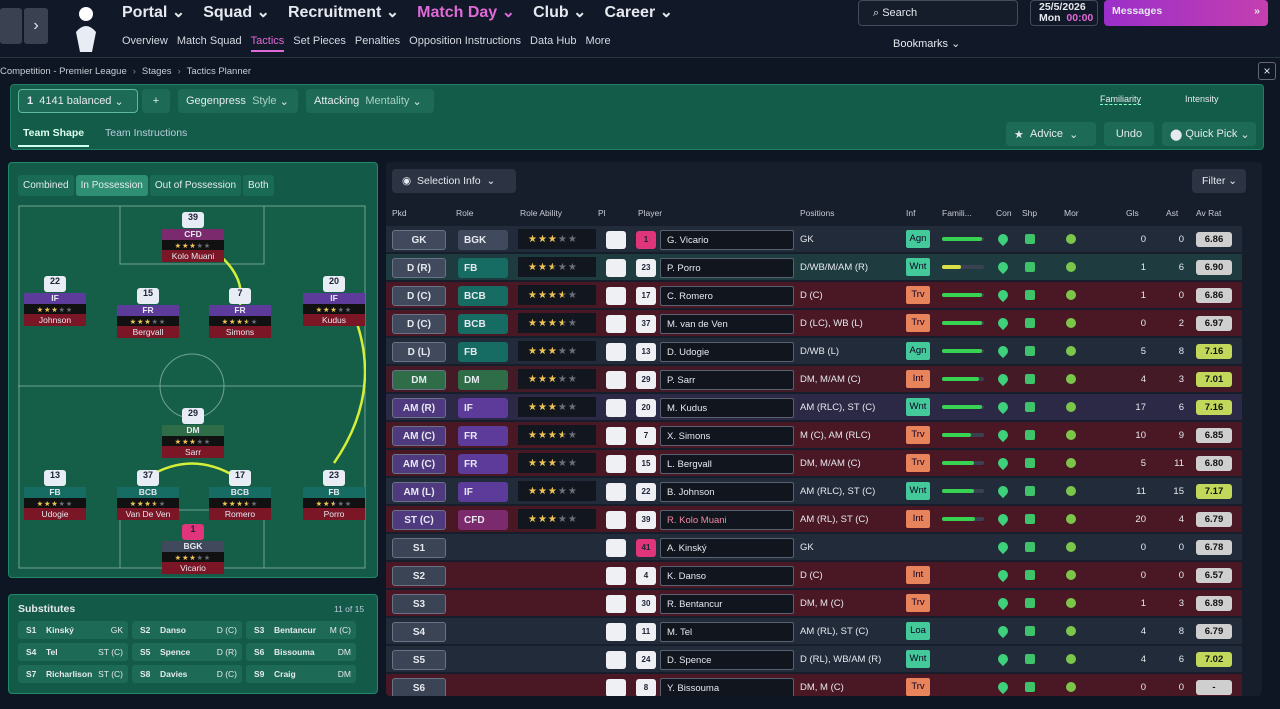 Image resolution: width=1280 pixels, height=709 pixels. Describe the element at coordinates (301, 652) in the screenshot. I see `sub-entry: S6 Bissouma DM` at that location.